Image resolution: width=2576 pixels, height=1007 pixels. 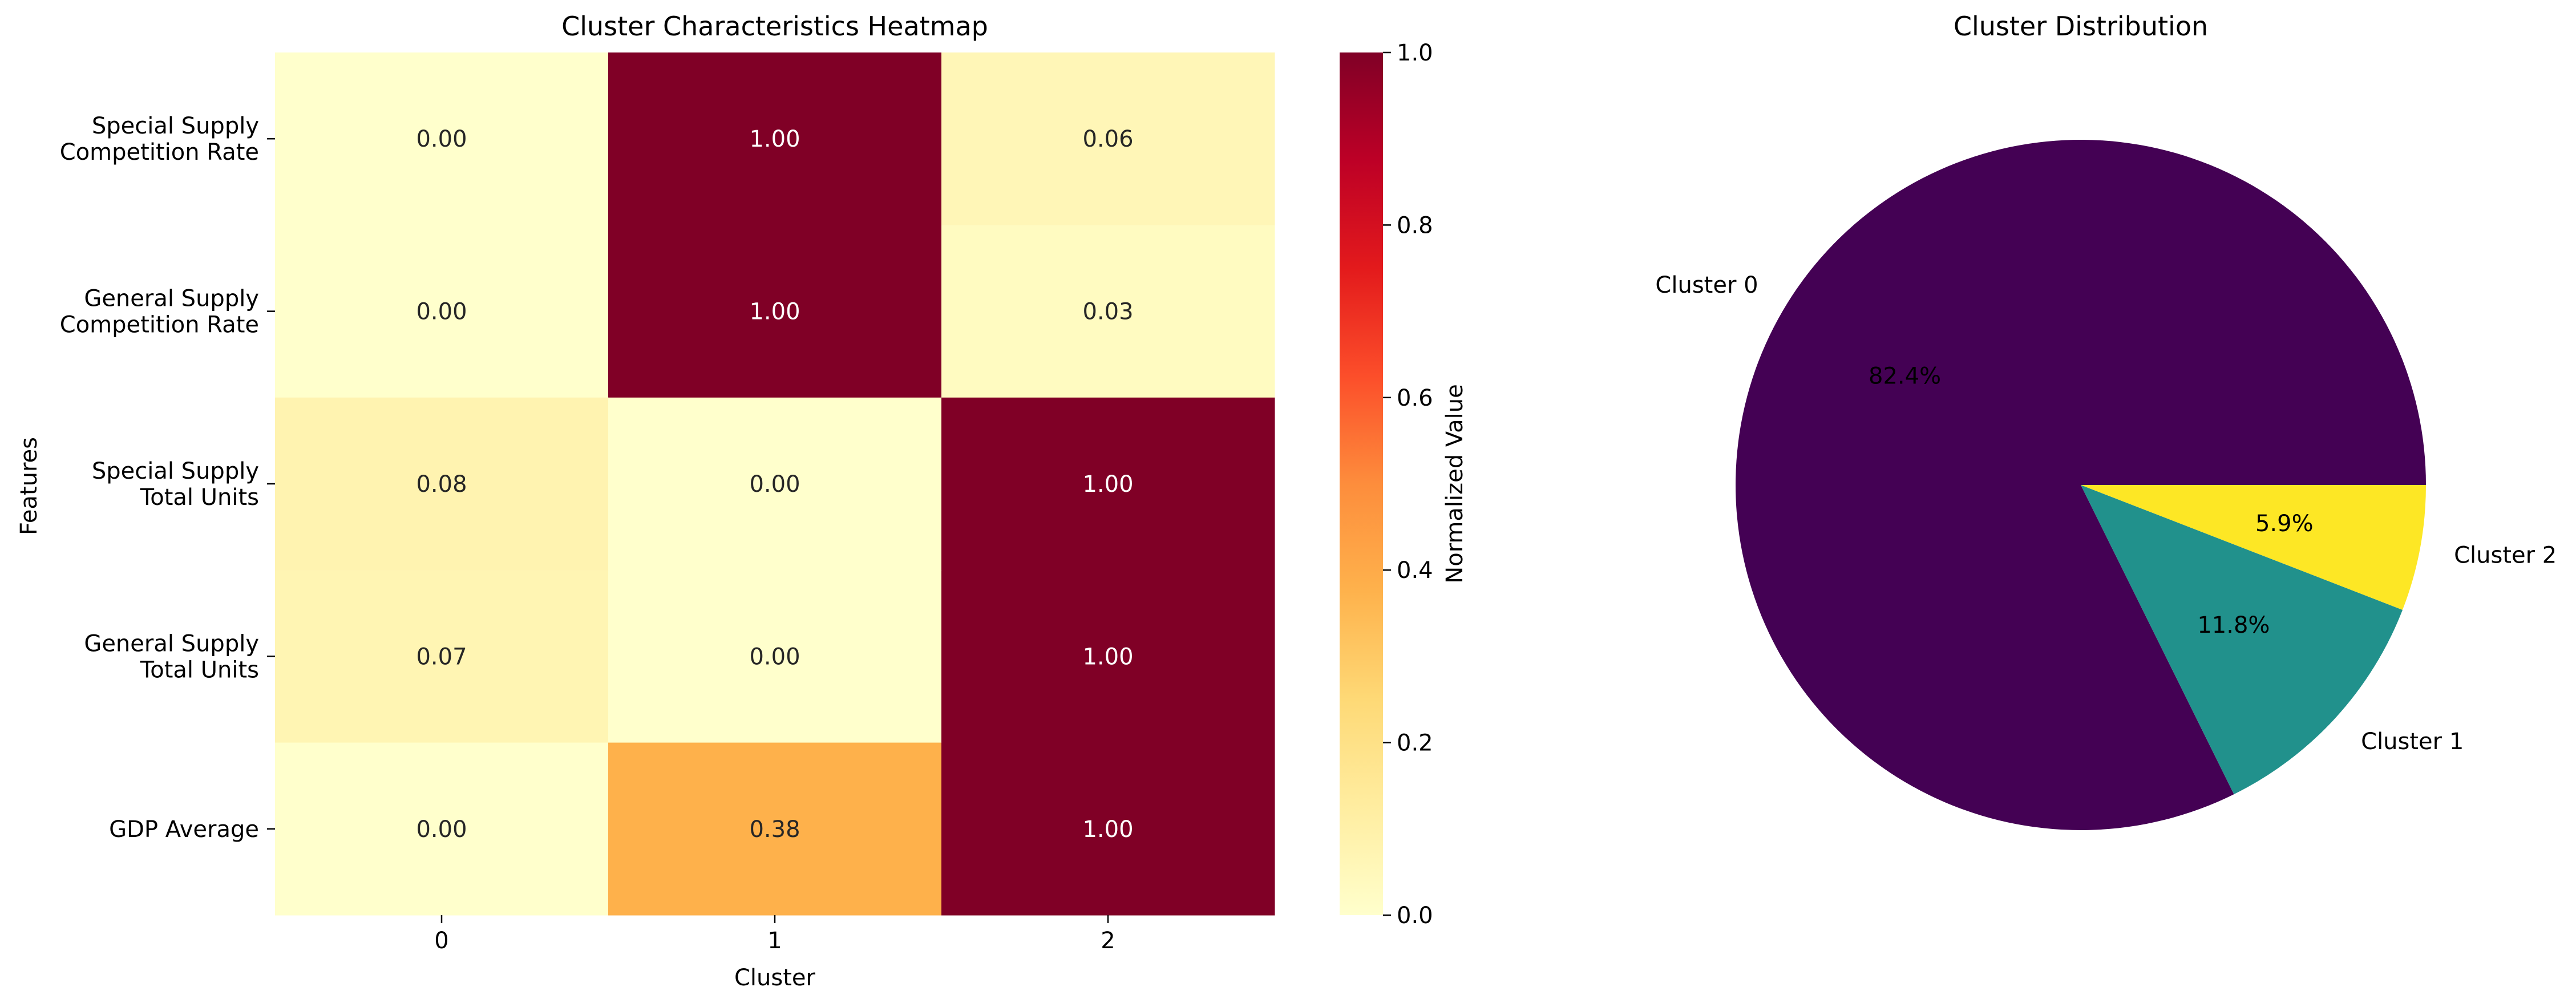 What do you see at coordinates (2284, 524) in the screenshot?
I see `pie-slice-percent: 5.9%` at bounding box center [2284, 524].